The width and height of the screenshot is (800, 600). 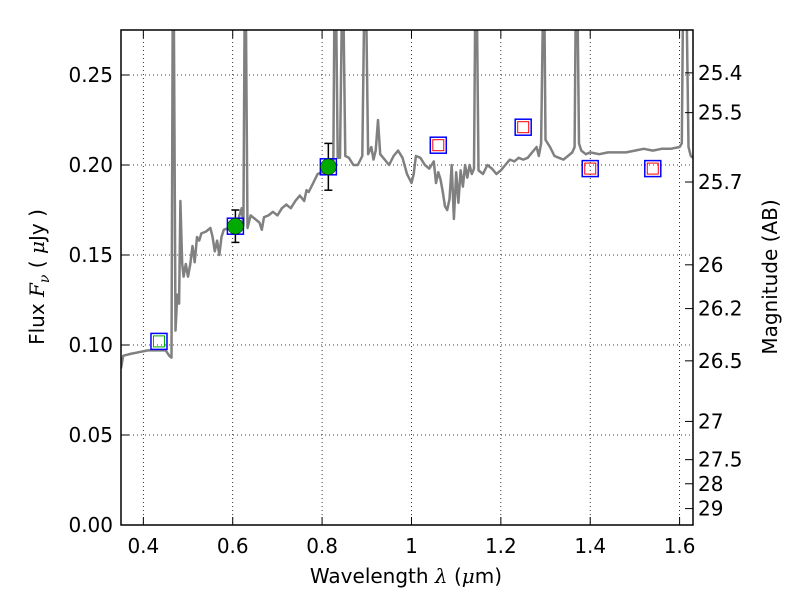 What do you see at coordinates (90, 525) in the screenshot?
I see `y-tick-label: 0.00` at bounding box center [90, 525].